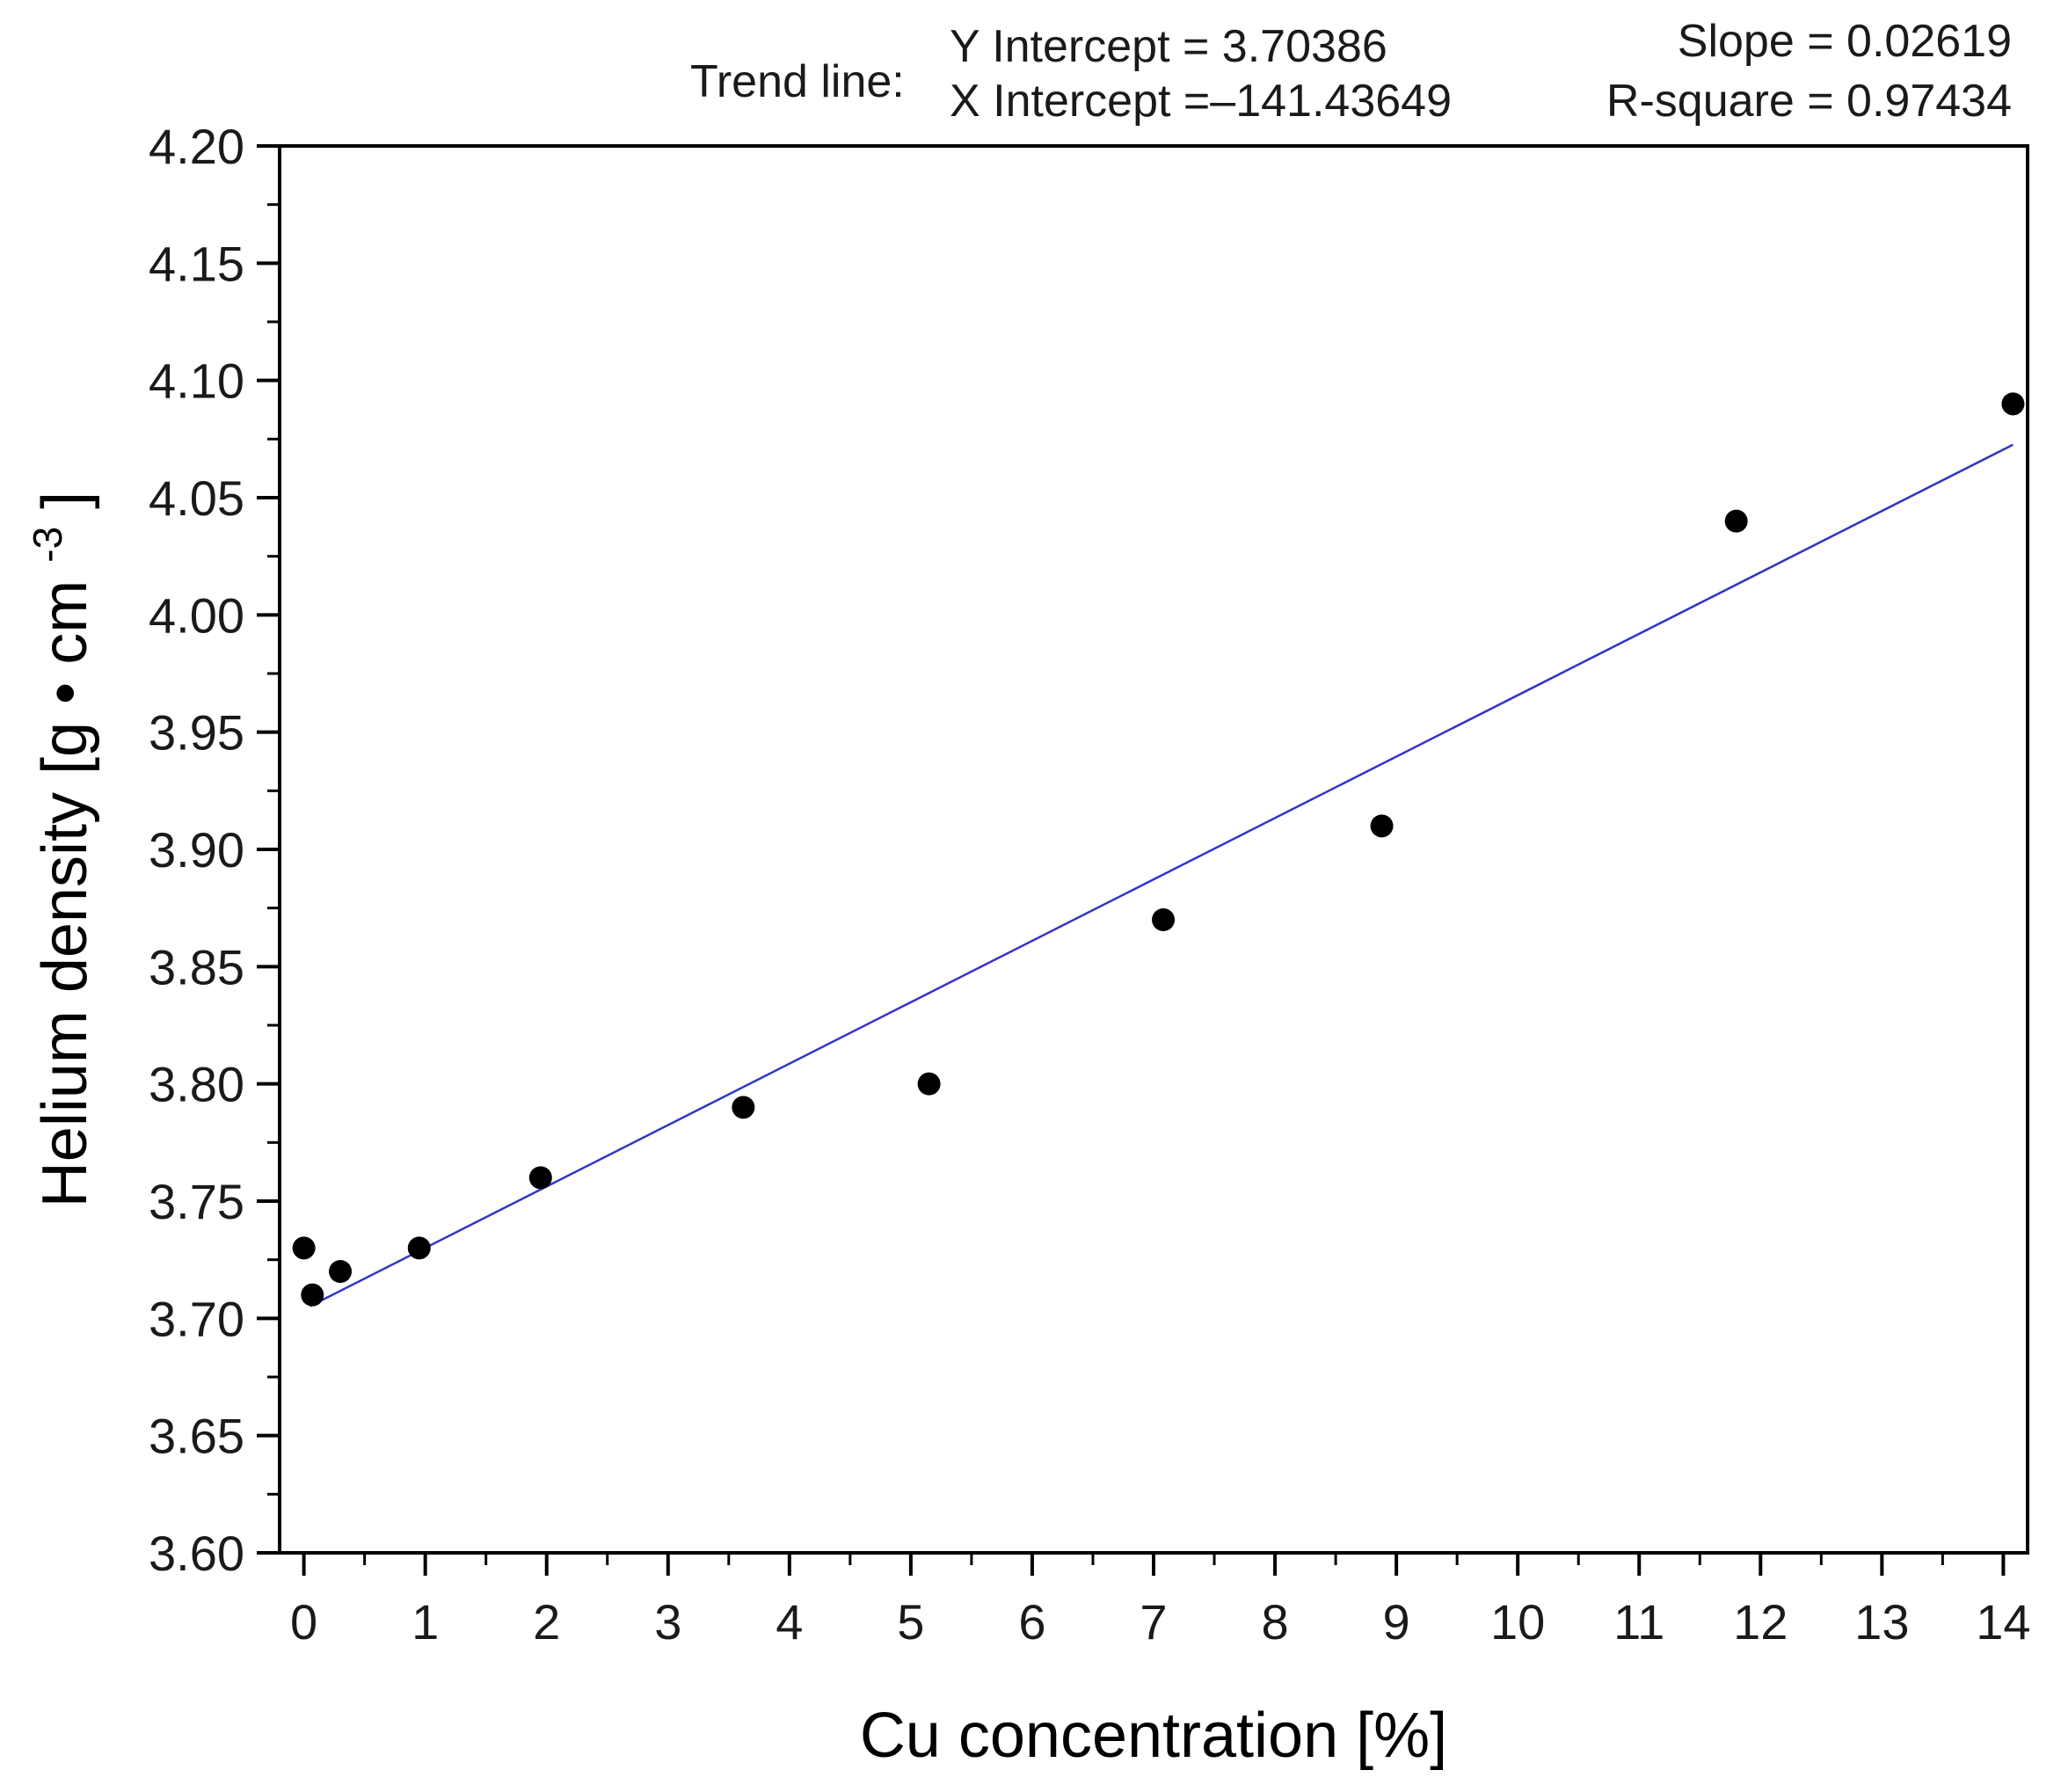 The image size is (2061, 1792). Describe the element at coordinates (1154, 1565) in the screenshot. I see `x-axis-ticks` at that location.